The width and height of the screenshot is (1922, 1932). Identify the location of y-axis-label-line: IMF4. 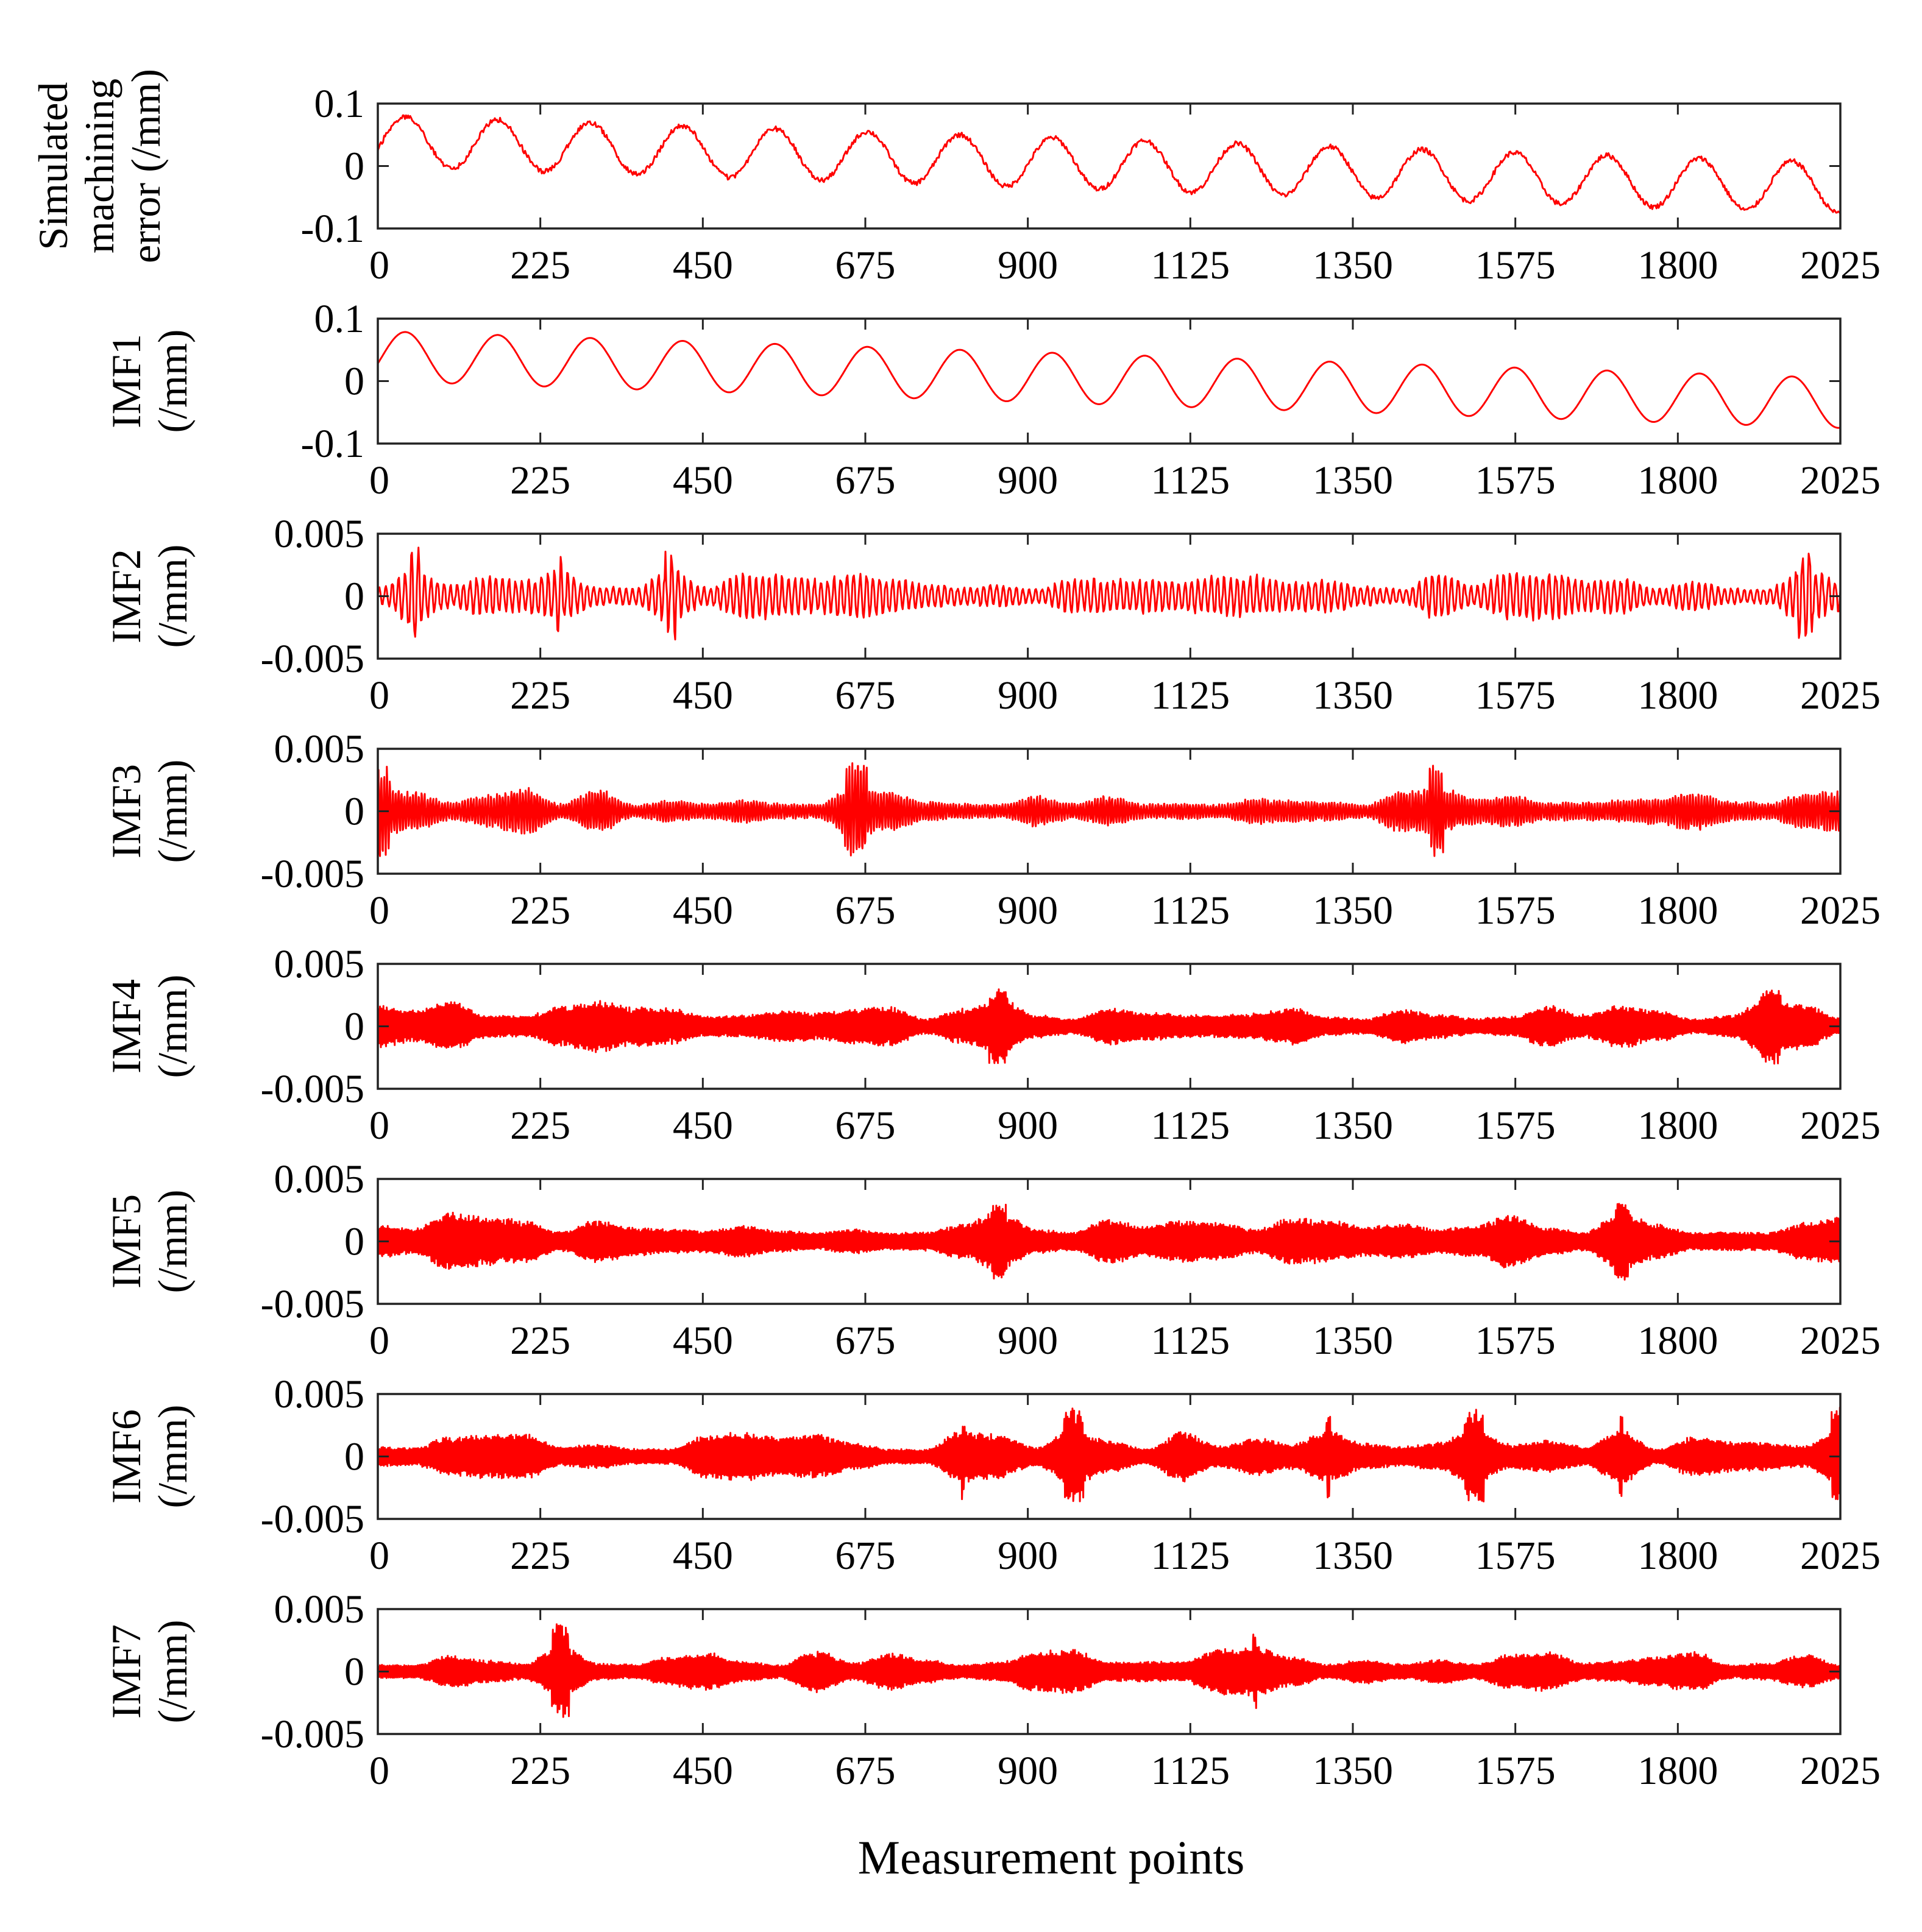
(126, 1026).